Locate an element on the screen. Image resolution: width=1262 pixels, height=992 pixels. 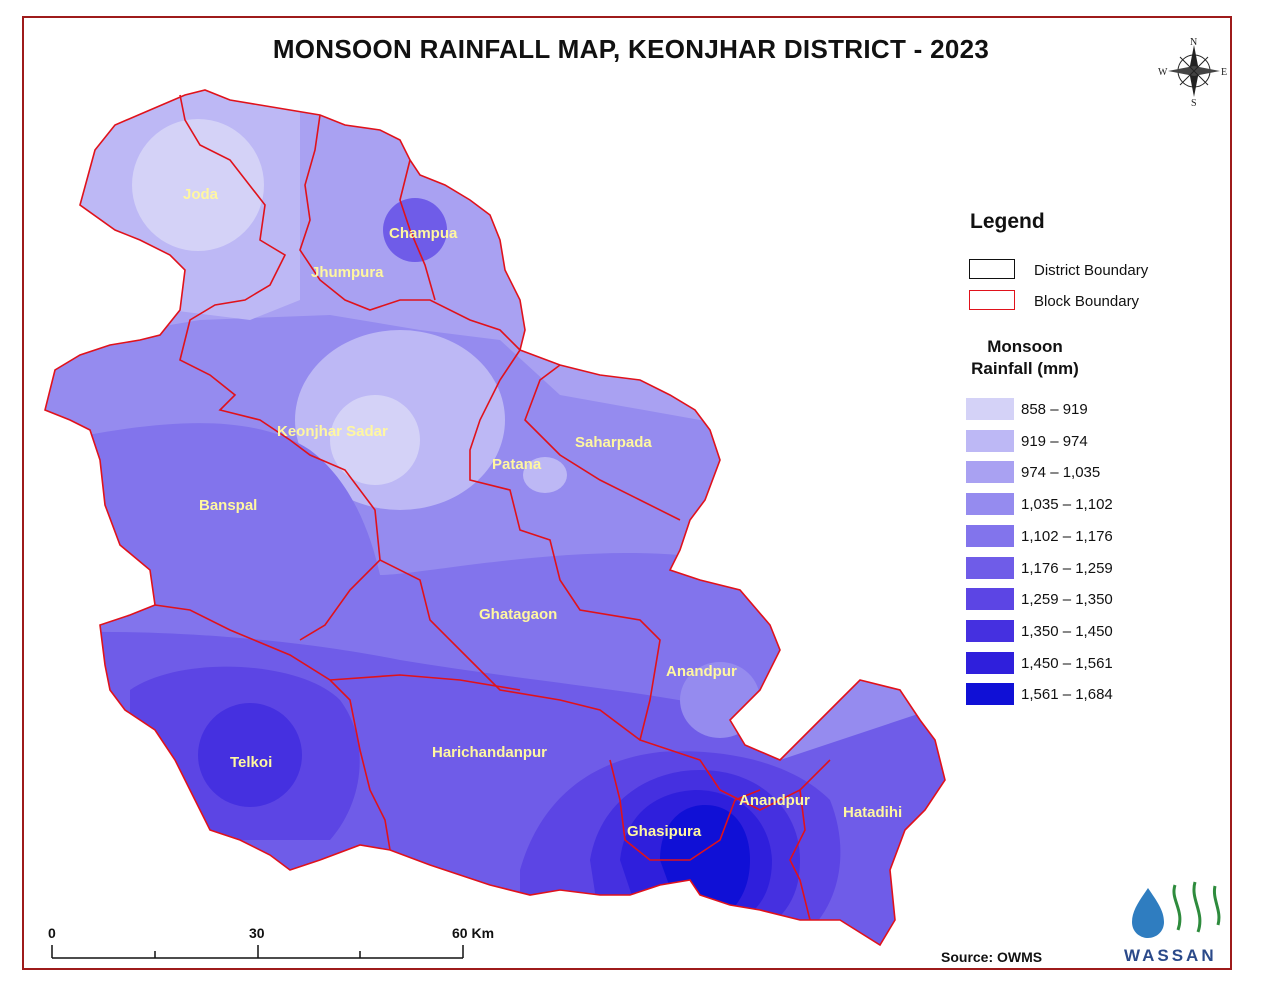
legend-class-label: 1,176 – 1,259 is located at coordinates (1067, 568).